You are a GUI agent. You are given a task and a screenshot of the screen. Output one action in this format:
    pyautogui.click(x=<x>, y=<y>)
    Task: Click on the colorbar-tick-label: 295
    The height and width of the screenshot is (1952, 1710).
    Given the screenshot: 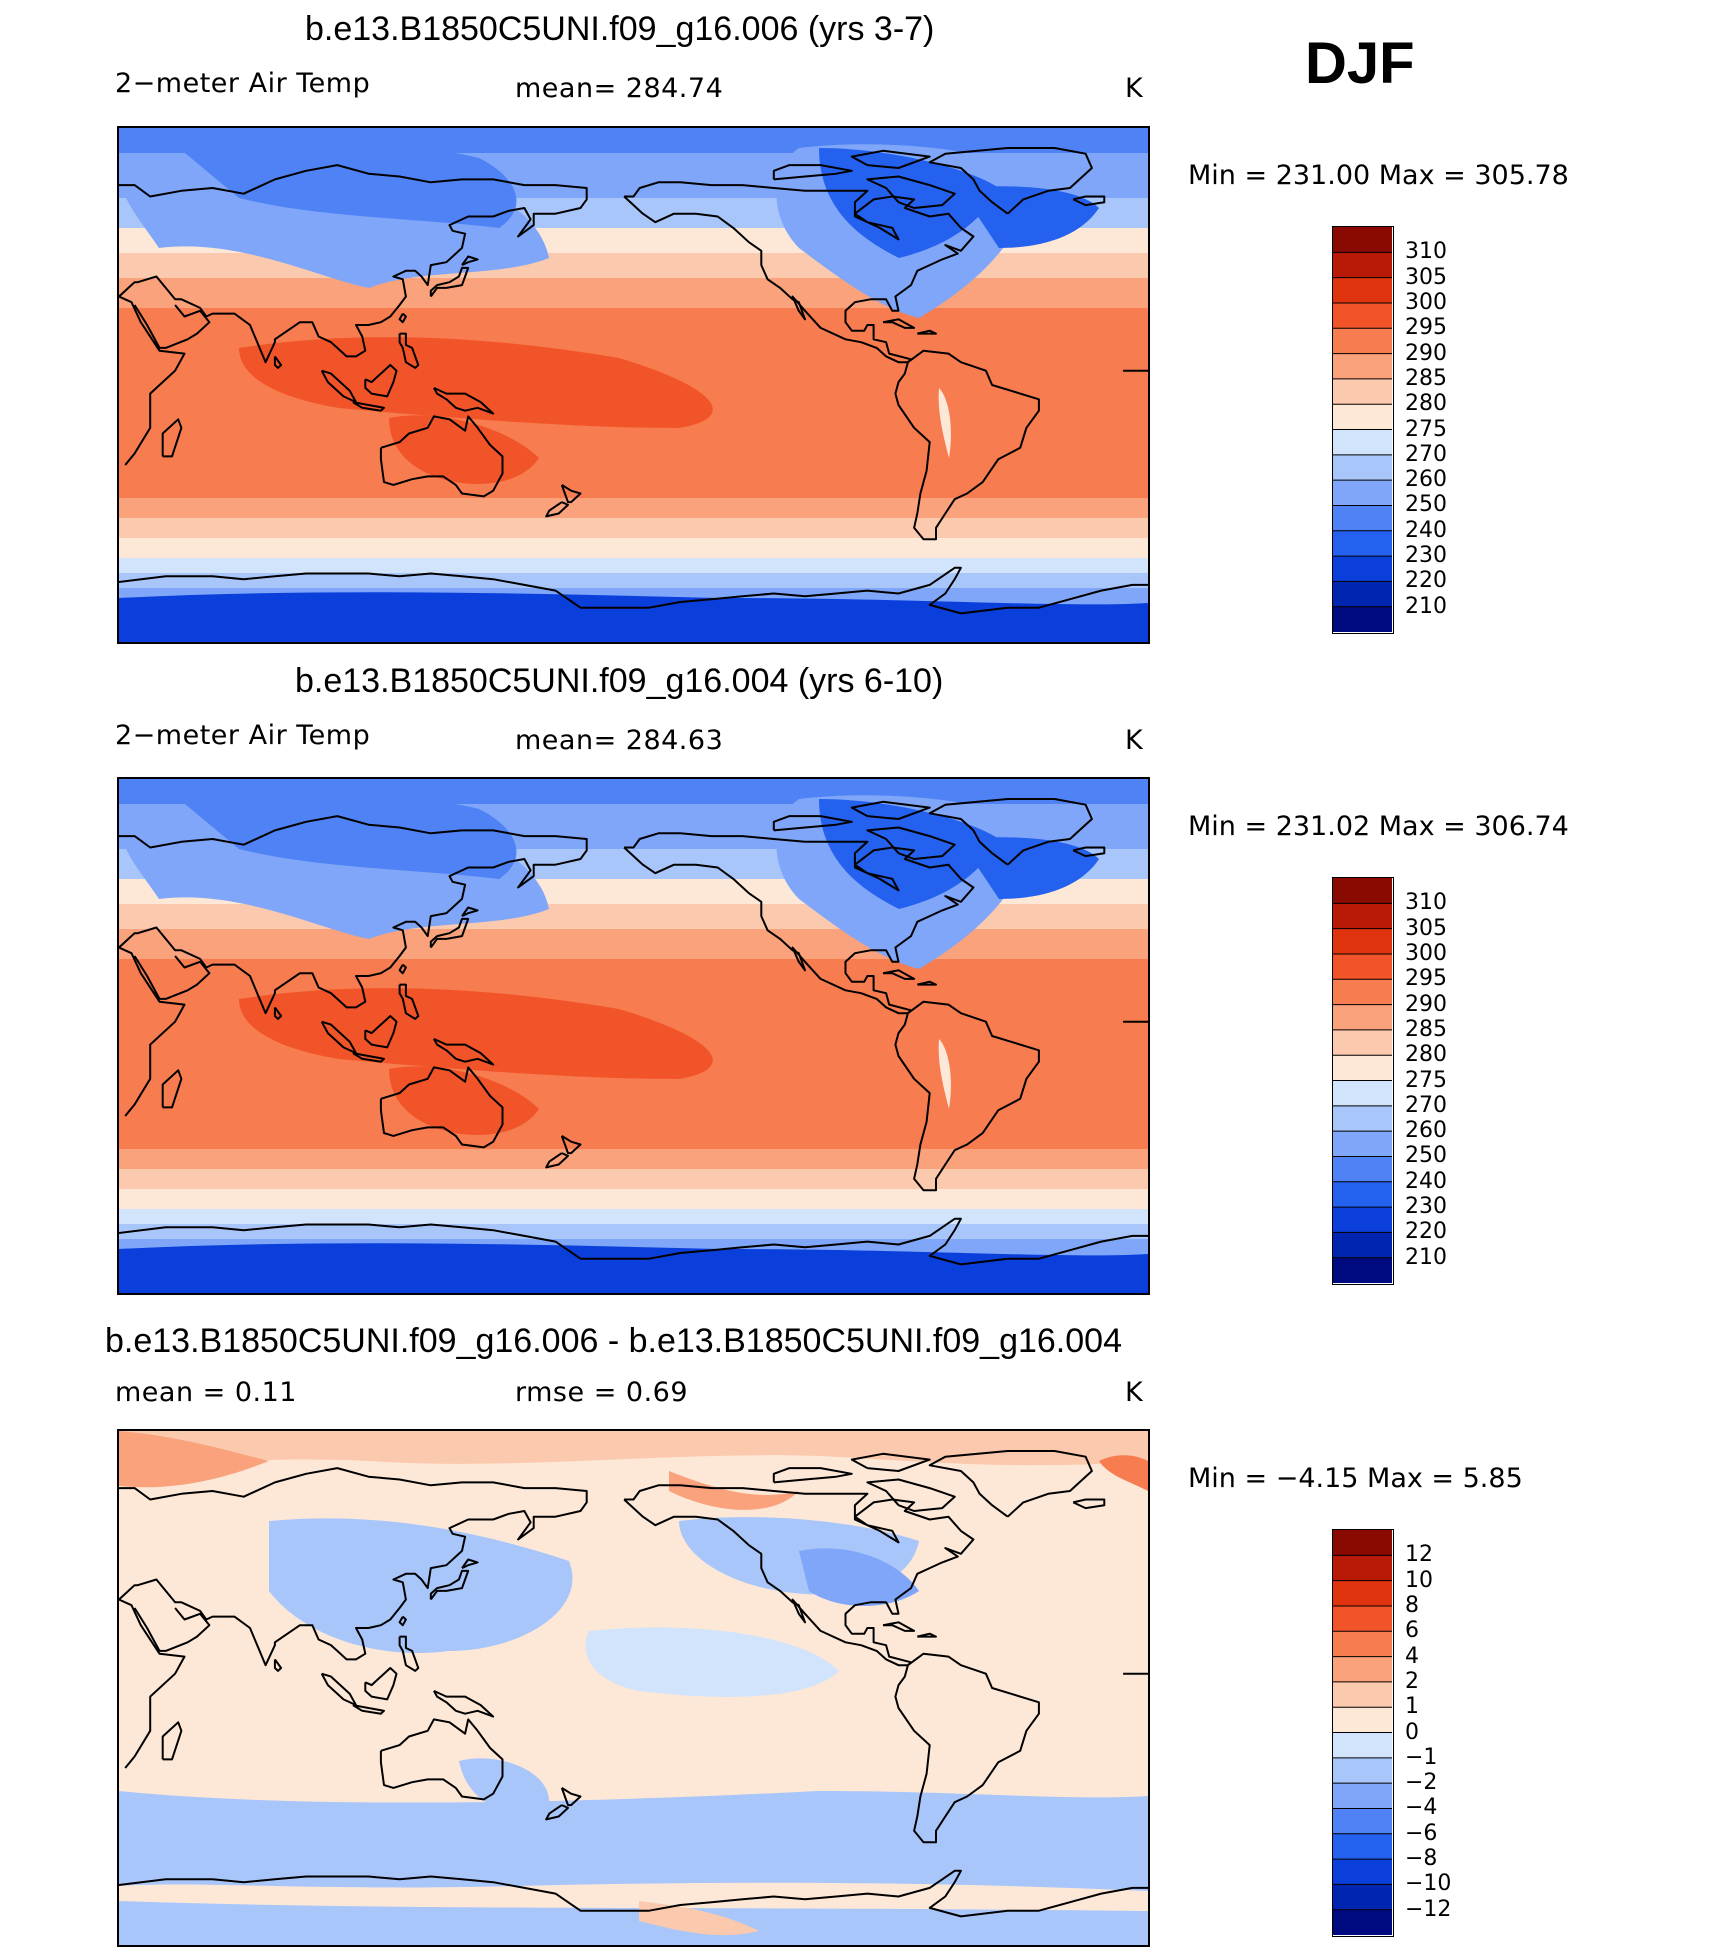 What is the action you would take?
    pyautogui.click(x=1426, y=328)
    